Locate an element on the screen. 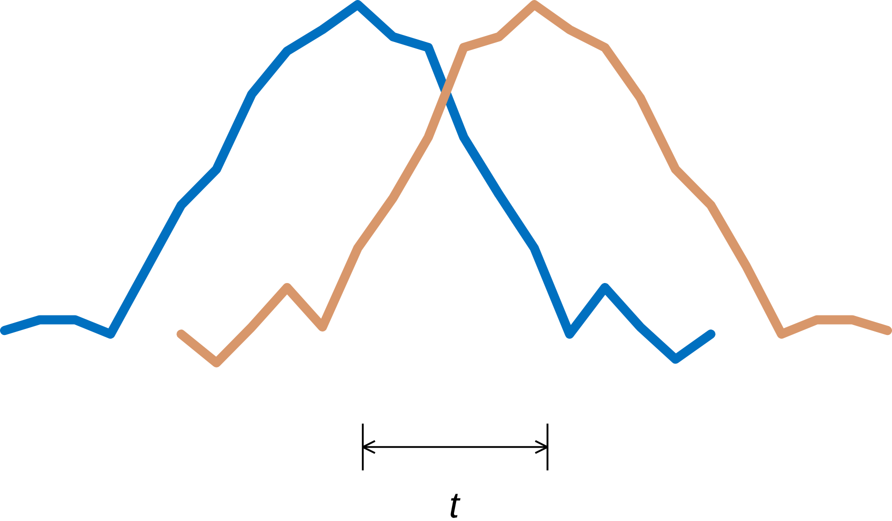  text: t is located at coordinates (455, 506).